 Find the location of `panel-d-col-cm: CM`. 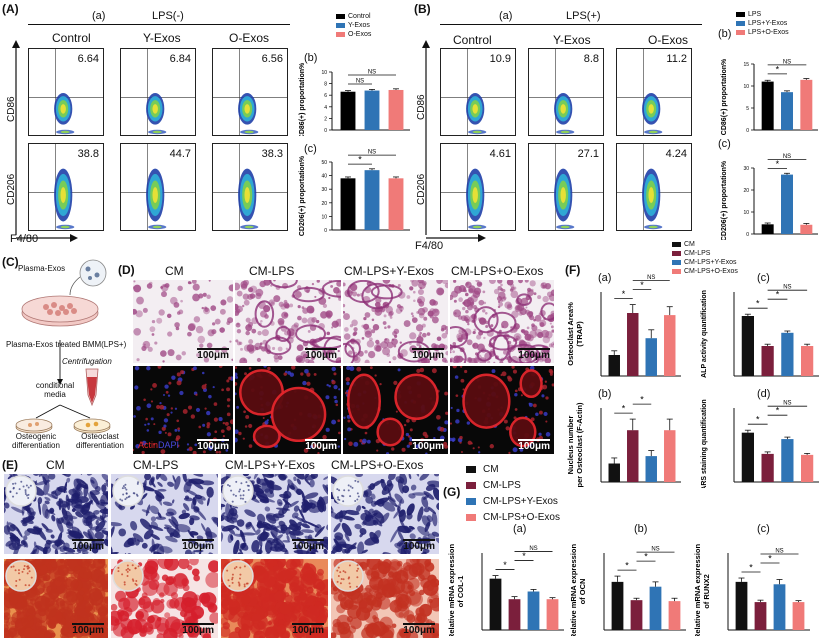

panel-d-col-cm: CM is located at coordinates (174, 271).